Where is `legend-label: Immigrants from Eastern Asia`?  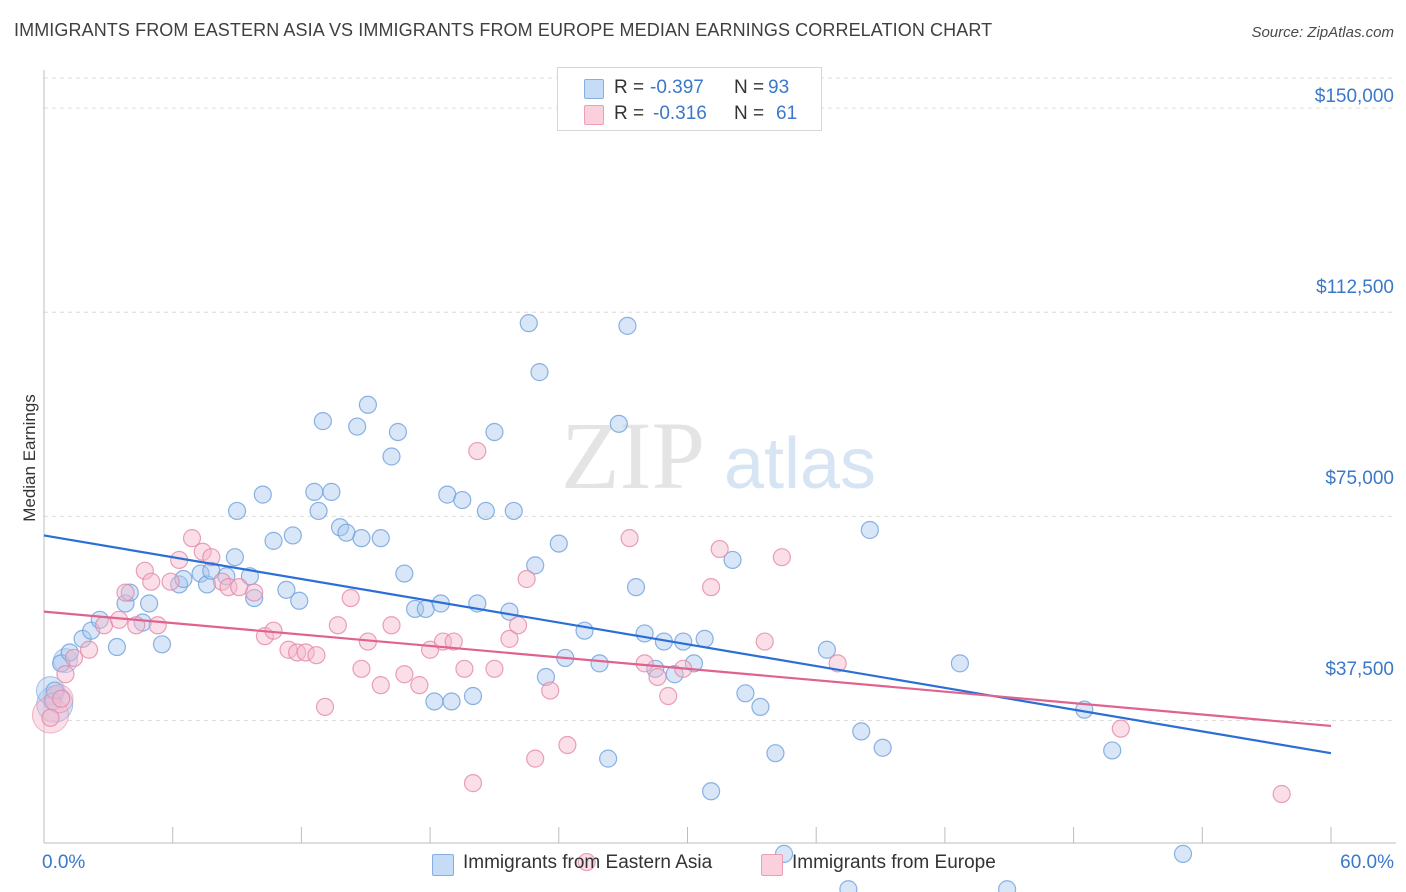 legend-label: Immigrants from Eastern Asia is located at coordinates (588, 862).